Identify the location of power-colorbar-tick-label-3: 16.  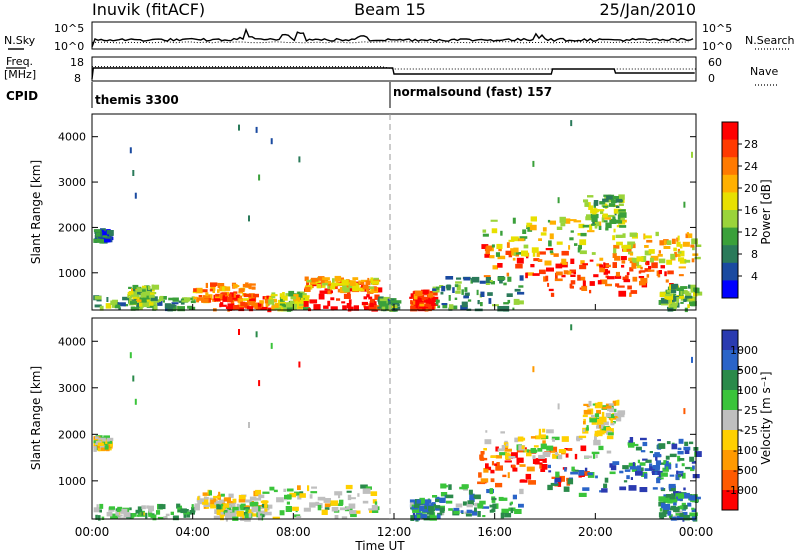
(751, 210).